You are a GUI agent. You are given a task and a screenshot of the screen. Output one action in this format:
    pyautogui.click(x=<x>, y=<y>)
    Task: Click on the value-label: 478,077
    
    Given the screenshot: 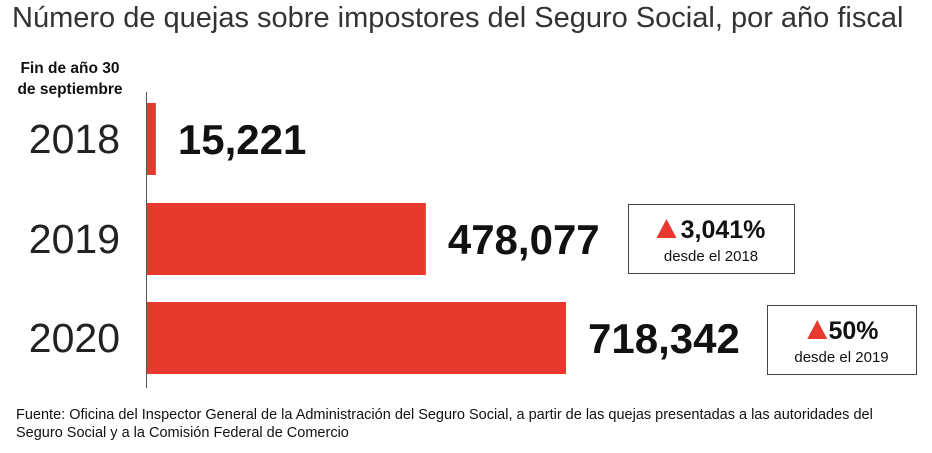 What is the action you would take?
    pyautogui.click(x=524, y=239)
    